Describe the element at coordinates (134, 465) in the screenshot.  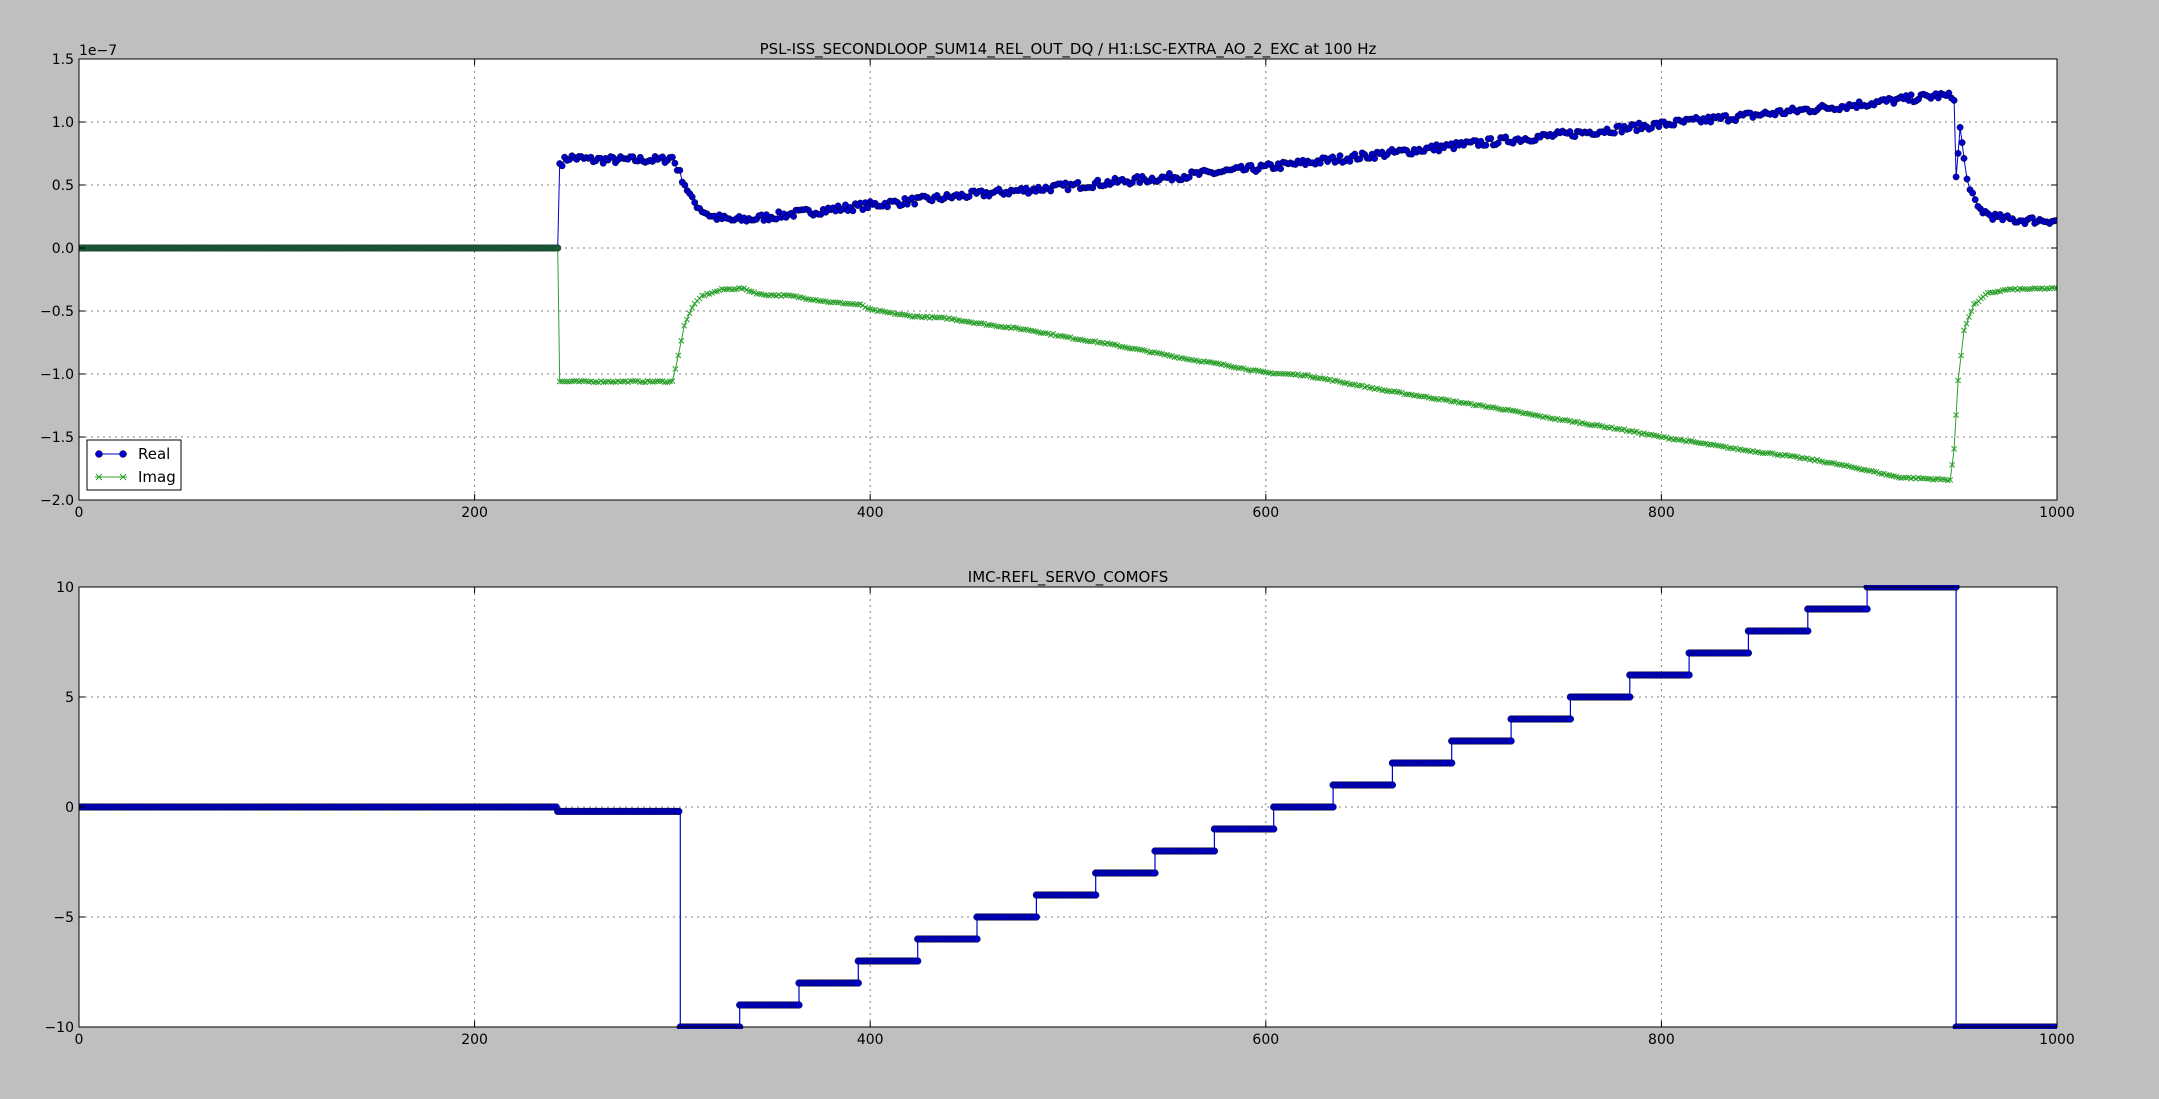
I see `legend-box` at that location.